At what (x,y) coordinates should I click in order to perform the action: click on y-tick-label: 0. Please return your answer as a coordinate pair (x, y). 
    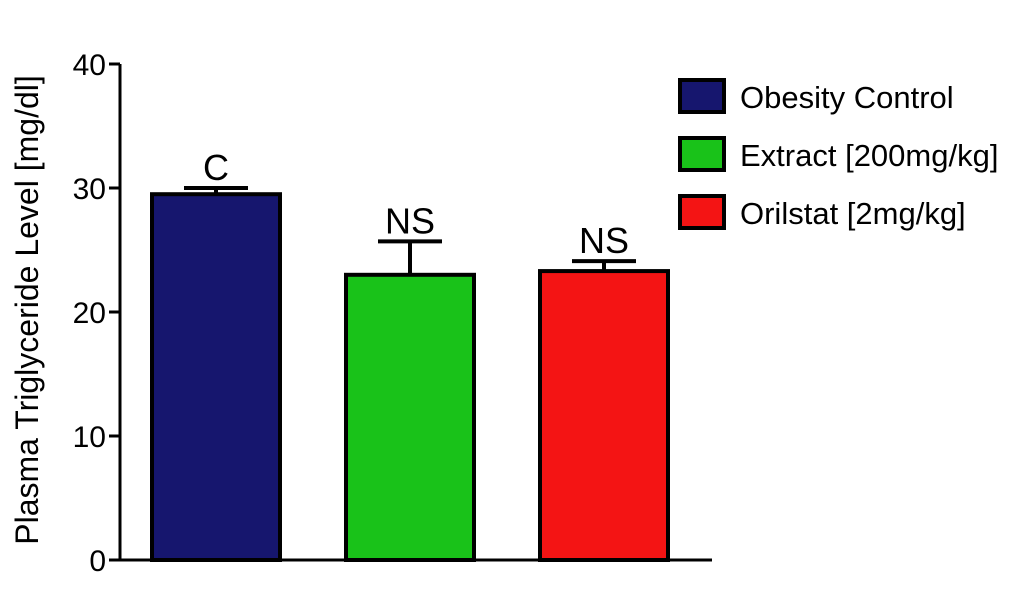
    Looking at the image, I should click on (97, 561).